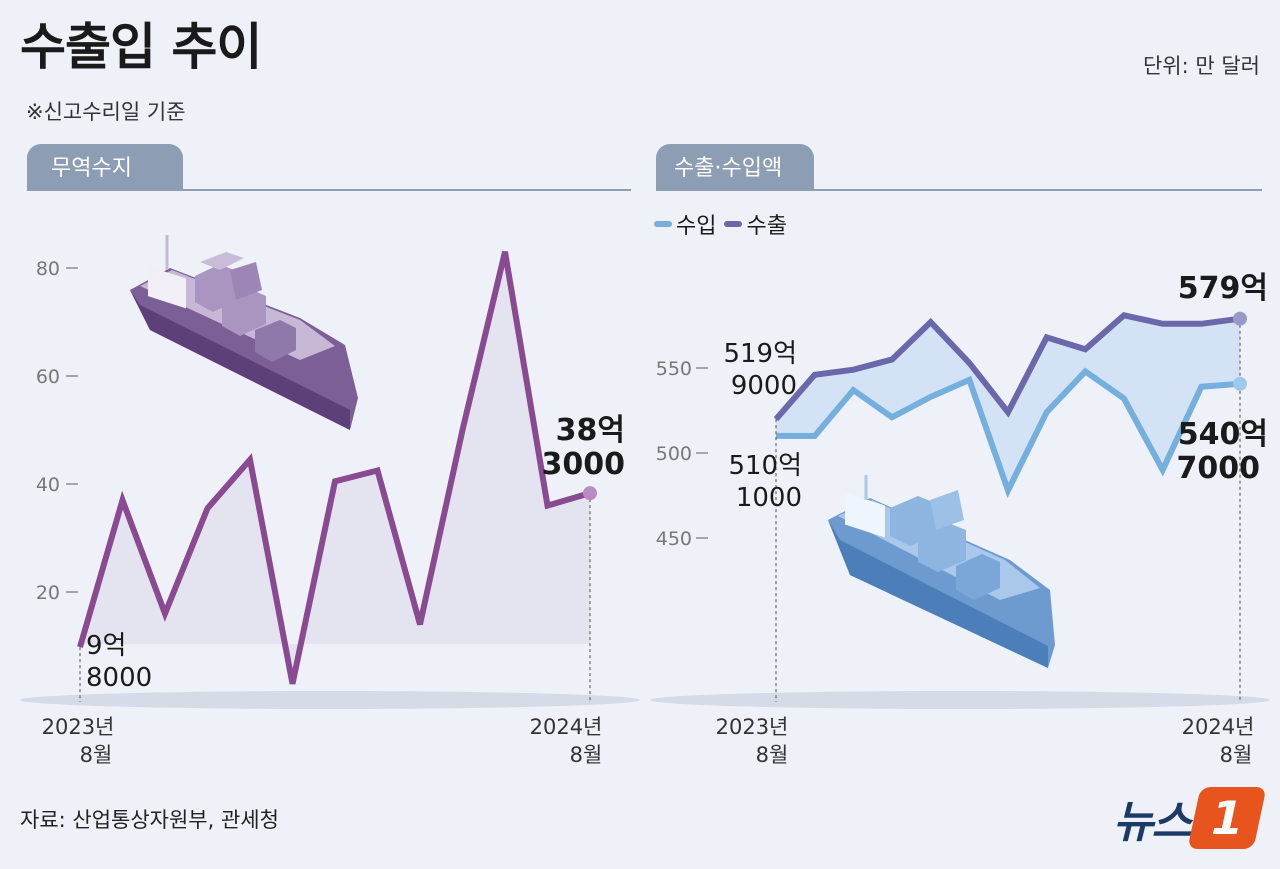  What do you see at coordinates (1219, 468) in the screenshot?
I see `import-last-label-line2: 7000` at bounding box center [1219, 468].